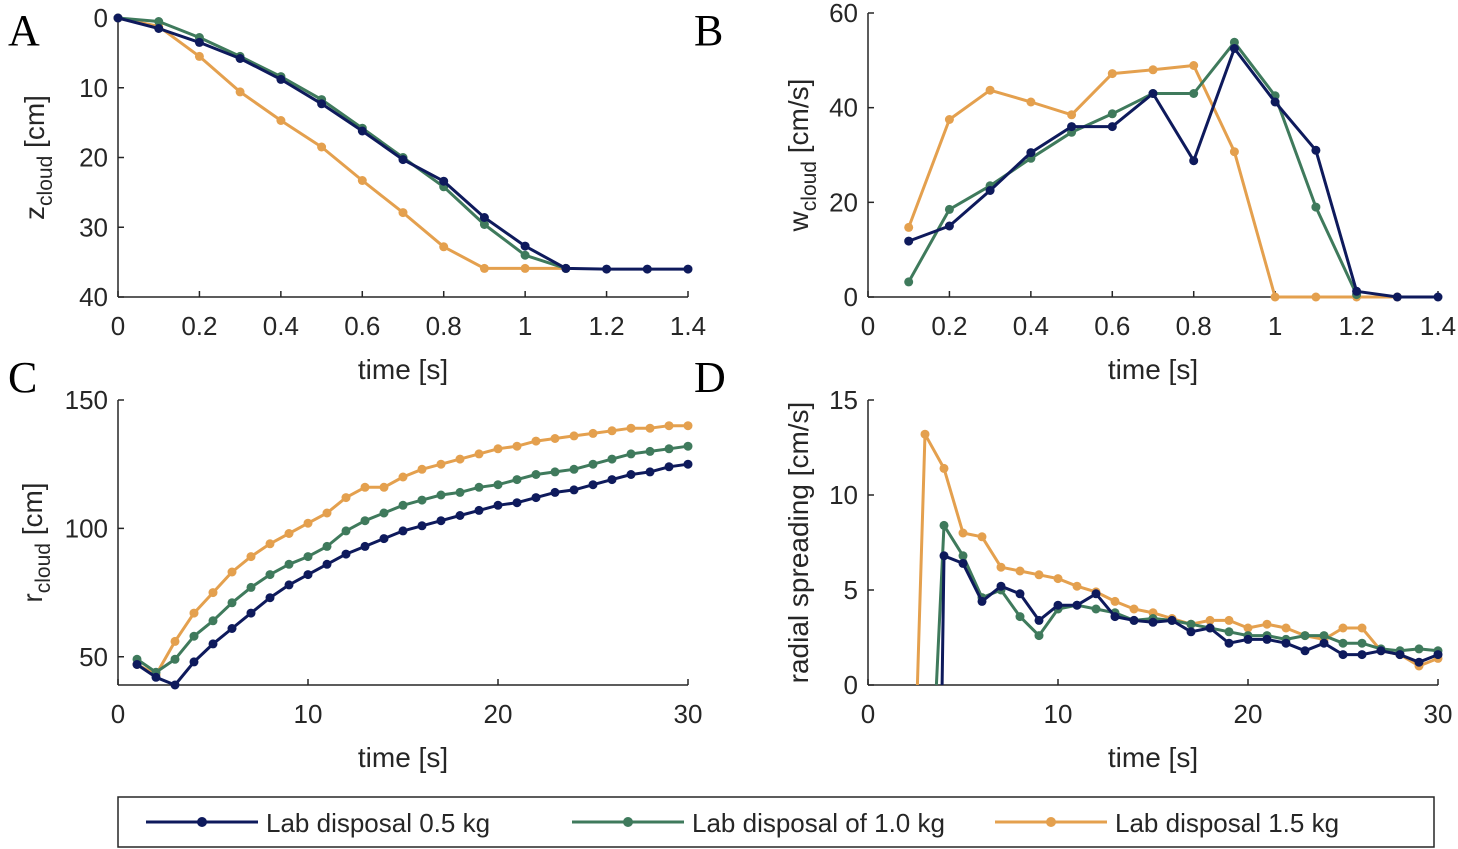  Describe the element at coordinates (38, 157) in the screenshot. I see `y-axis-label-a: zcloud [cm]` at that location.